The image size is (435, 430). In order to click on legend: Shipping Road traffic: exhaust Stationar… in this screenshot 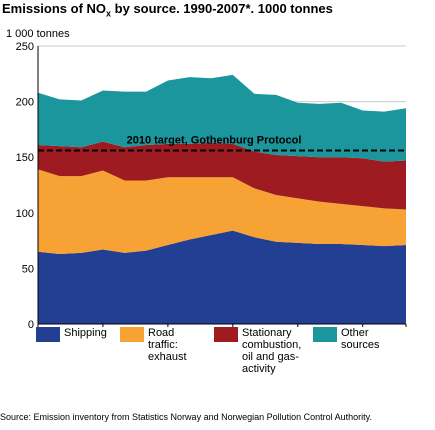, I will do `click(217, 357)`.